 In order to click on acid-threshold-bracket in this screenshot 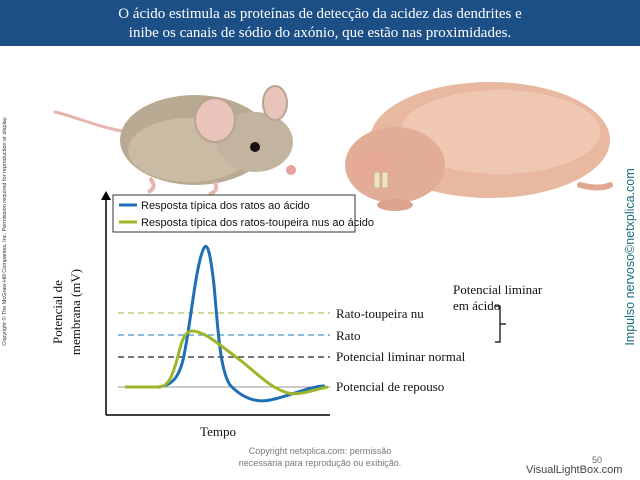, I will do `click(500, 324)`.